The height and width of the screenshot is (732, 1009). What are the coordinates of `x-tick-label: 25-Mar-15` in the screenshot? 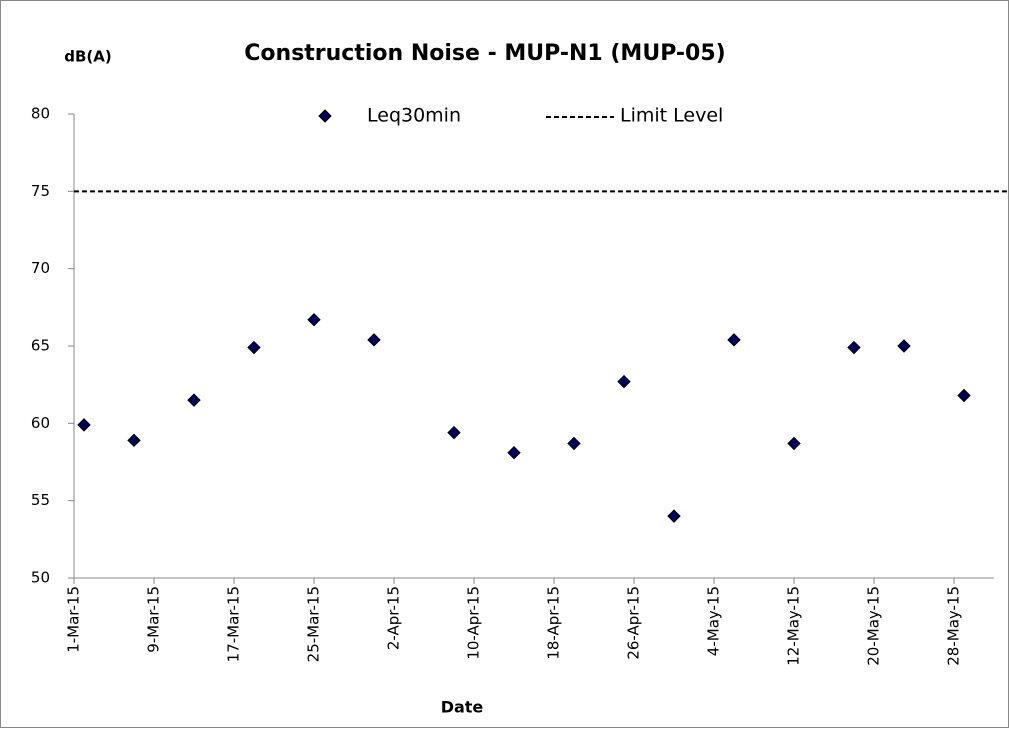 It's located at (314, 624).